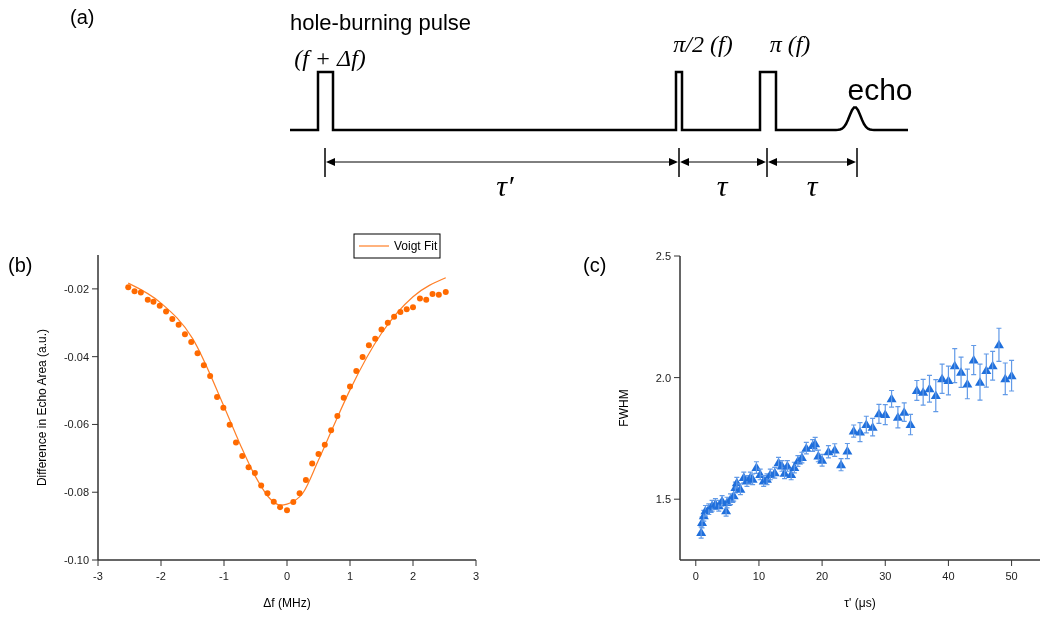  What do you see at coordinates (663, 256) in the screenshot?
I see `y-tick-label: 2.5` at bounding box center [663, 256].